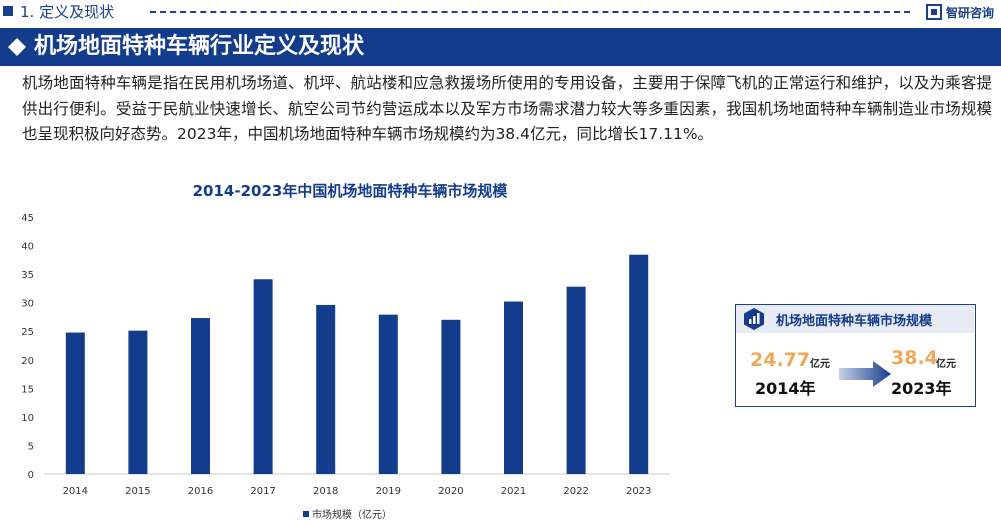 The image size is (1001, 525). Describe the element at coordinates (934, 12) in the screenshot. I see `brand-logo-icon` at that location.